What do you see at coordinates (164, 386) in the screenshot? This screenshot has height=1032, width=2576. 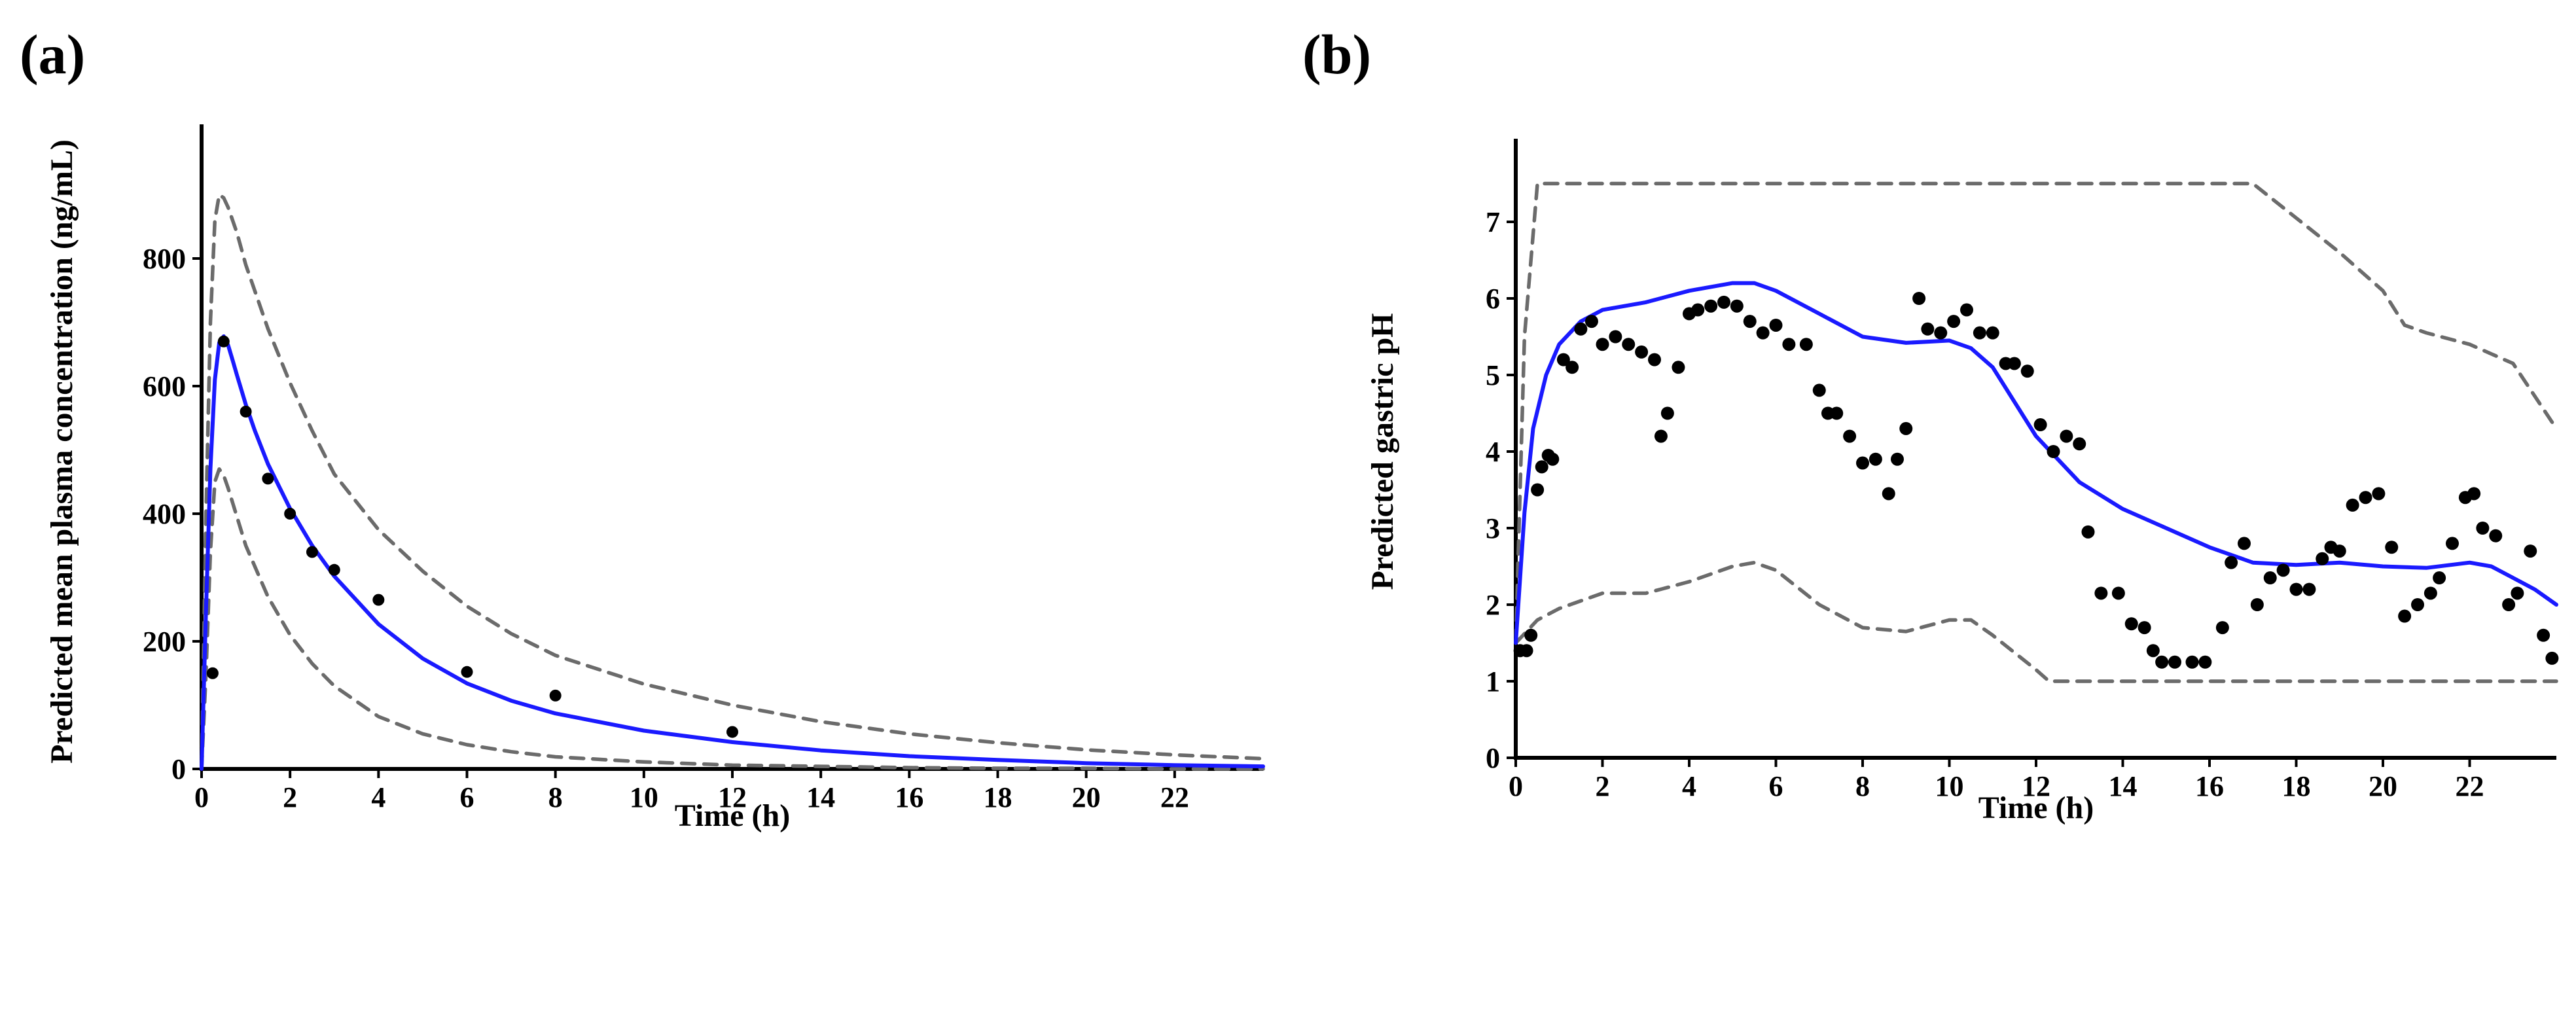 I see `y-tick-label: 600` at bounding box center [164, 386].